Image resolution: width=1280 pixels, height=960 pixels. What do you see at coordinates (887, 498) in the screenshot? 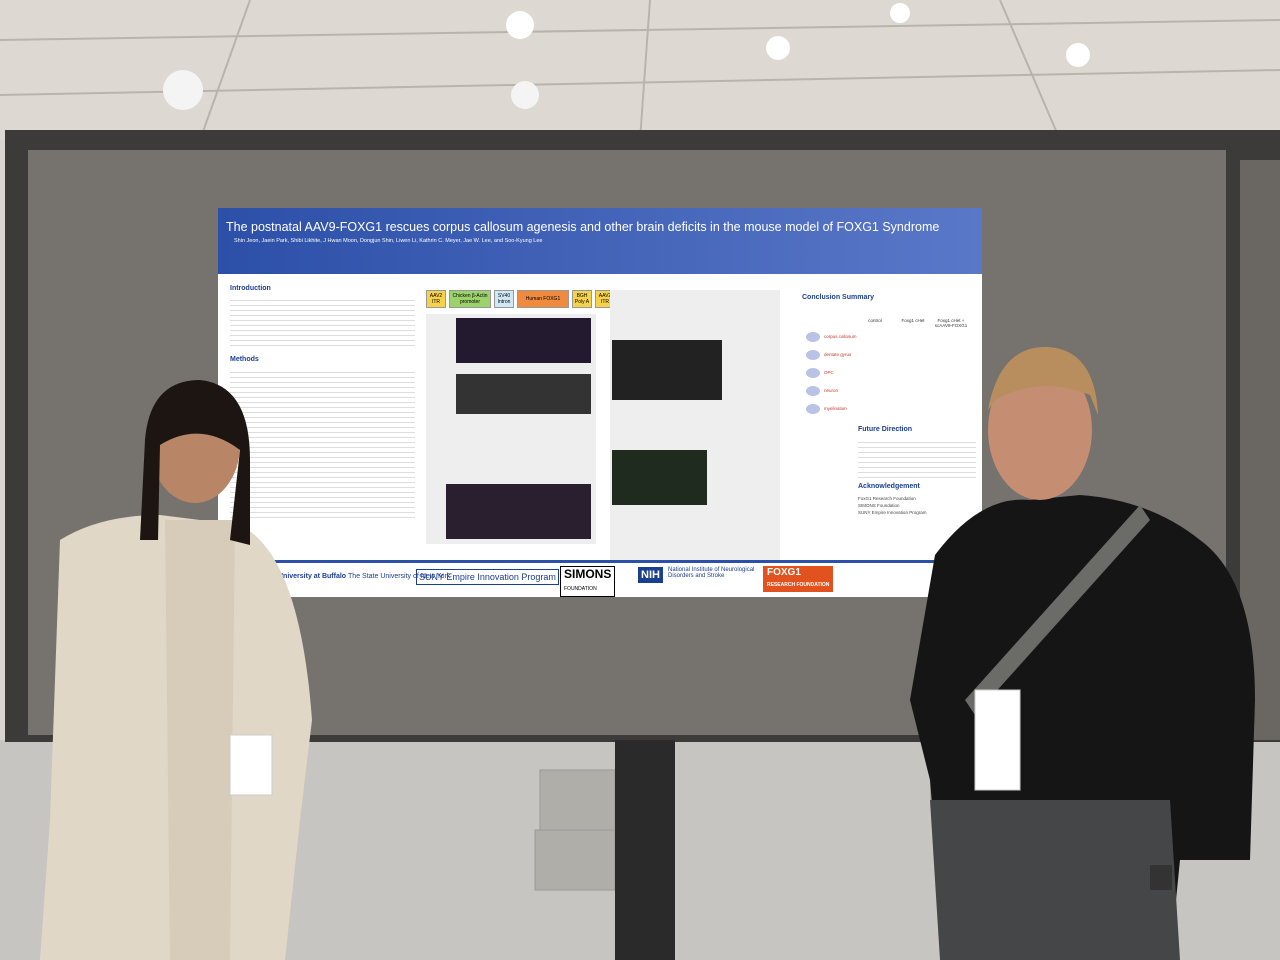
I see `acknowledgement: FoxG1 Research Foundation` at bounding box center [887, 498].